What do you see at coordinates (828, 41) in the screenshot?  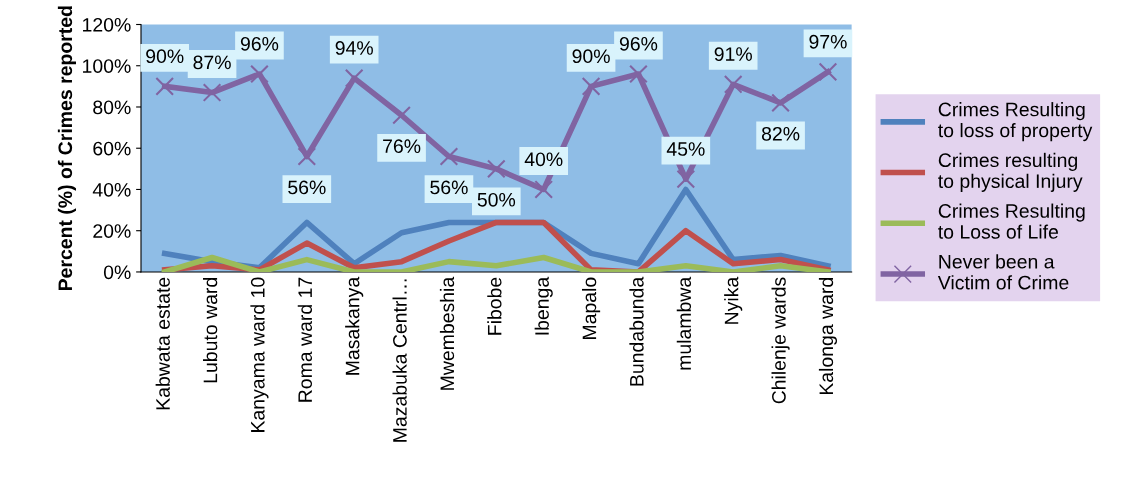 I see `data-label: 97%` at bounding box center [828, 41].